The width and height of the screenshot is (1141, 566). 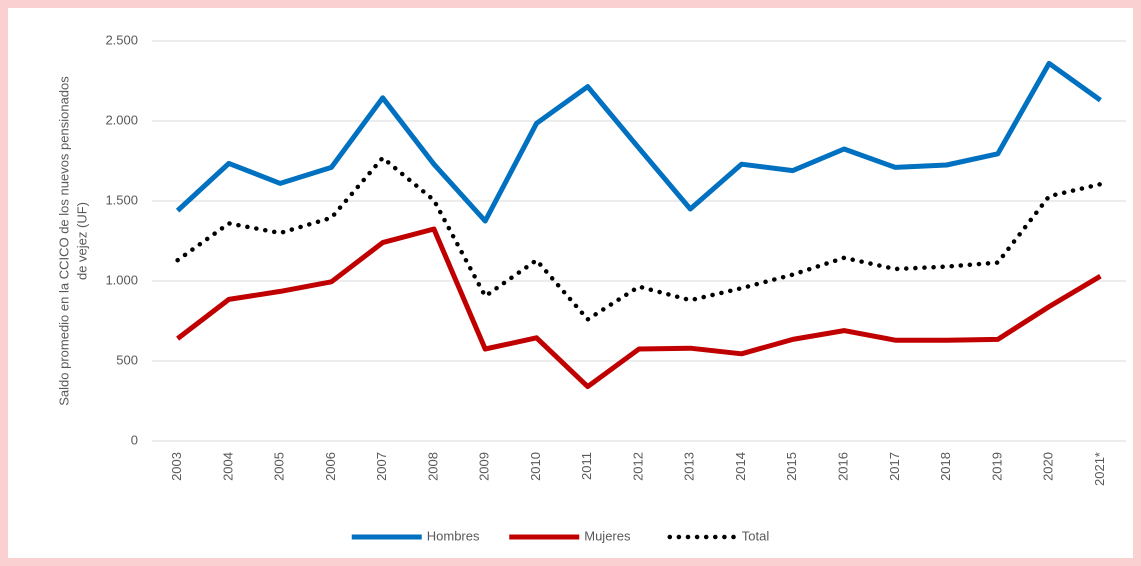 I want to click on x-tick-label: 2014, so click(x=740, y=466).